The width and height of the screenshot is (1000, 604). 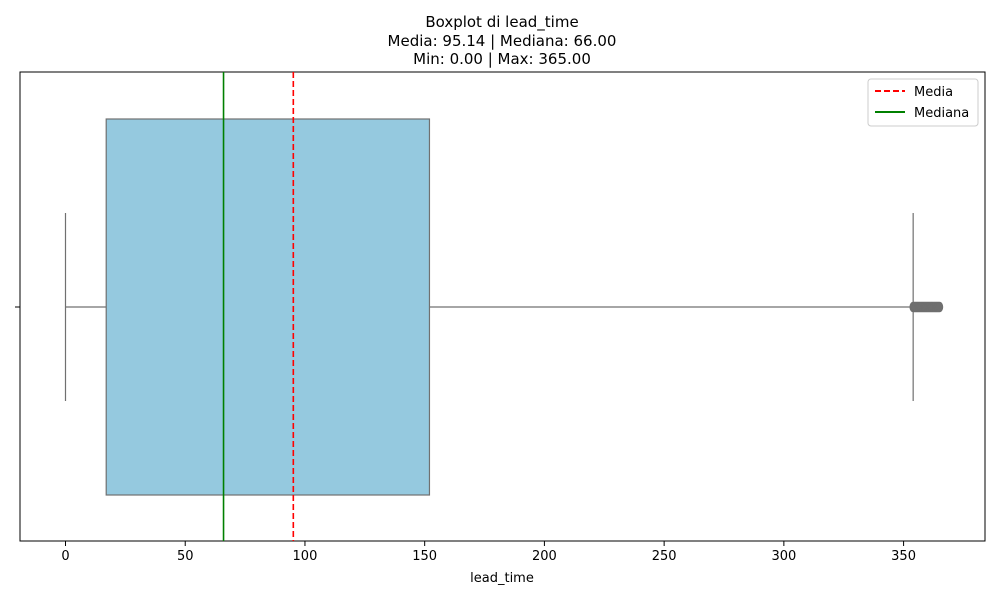 I want to click on chart-title-line-3: Min: 0.00 | Max: 365.00, so click(x=502, y=59).